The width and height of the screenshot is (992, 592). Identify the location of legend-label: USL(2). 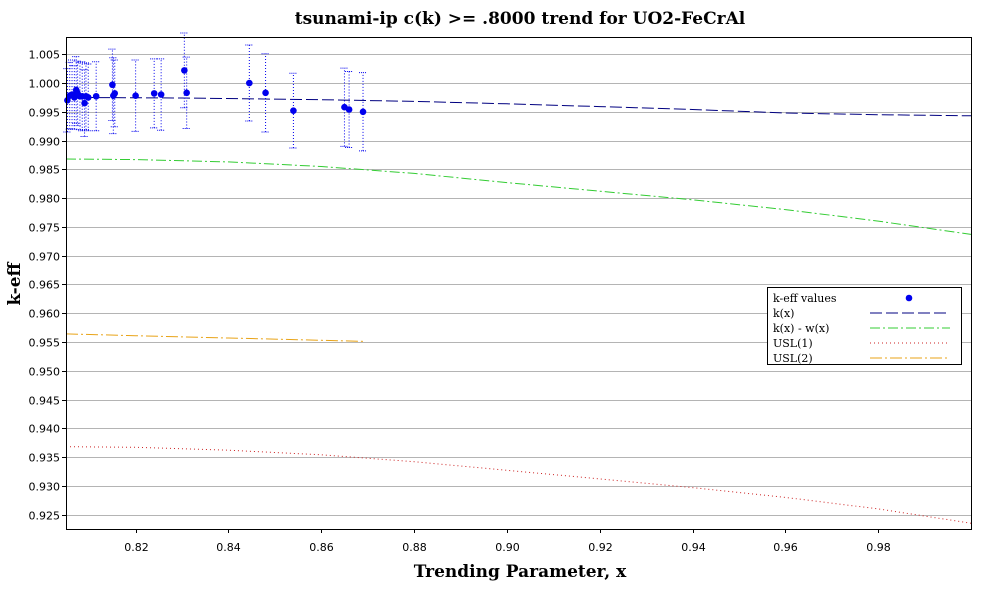
(793, 358).